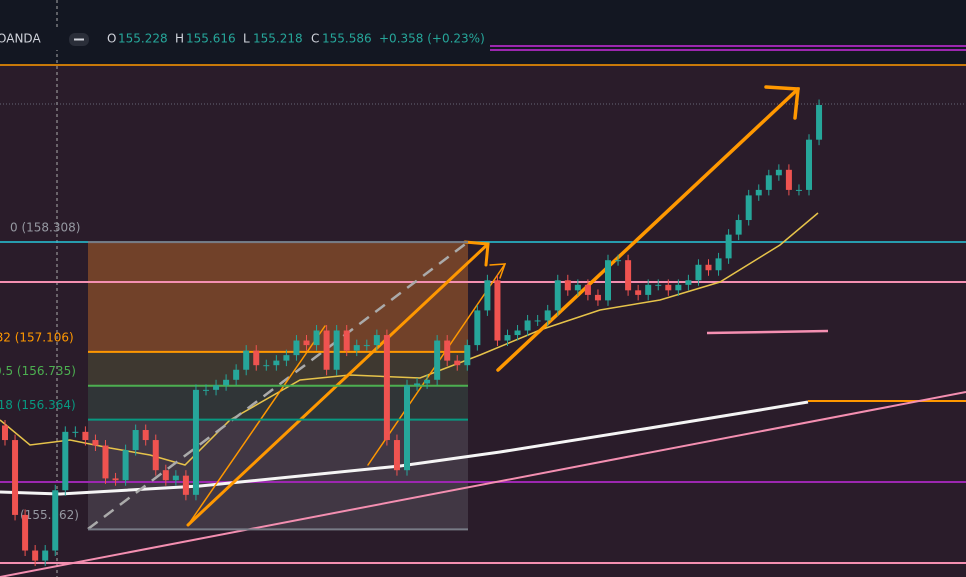  I want to click on ohlc-label: L, so click(246, 39).